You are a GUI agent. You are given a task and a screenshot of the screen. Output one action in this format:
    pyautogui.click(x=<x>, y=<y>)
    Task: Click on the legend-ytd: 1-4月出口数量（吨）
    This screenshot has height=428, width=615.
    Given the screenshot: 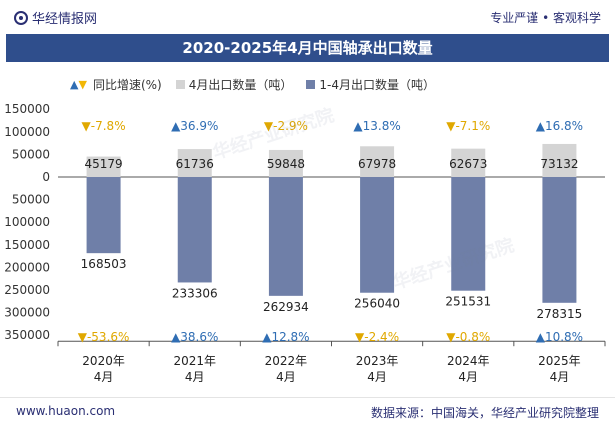 What is the action you would take?
    pyautogui.click(x=370, y=84)
    